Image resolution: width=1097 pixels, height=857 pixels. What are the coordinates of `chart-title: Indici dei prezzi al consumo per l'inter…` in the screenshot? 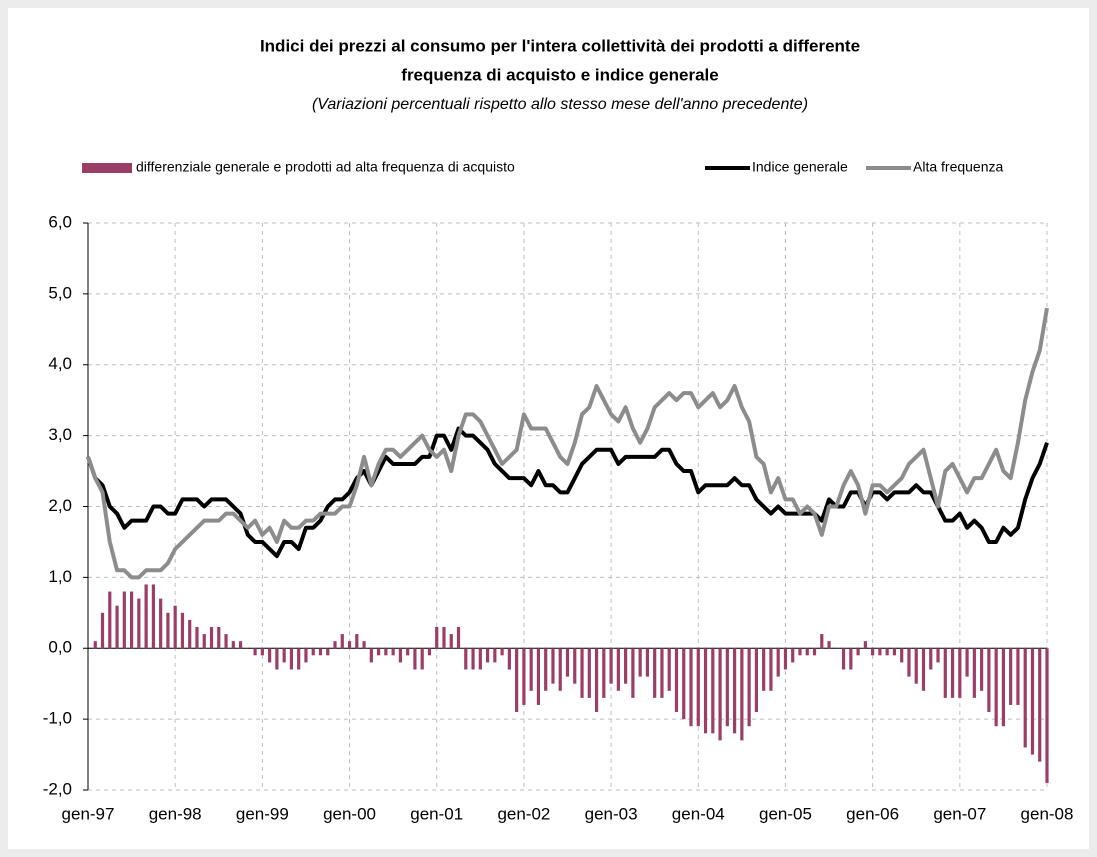 It's located at (560, 45).